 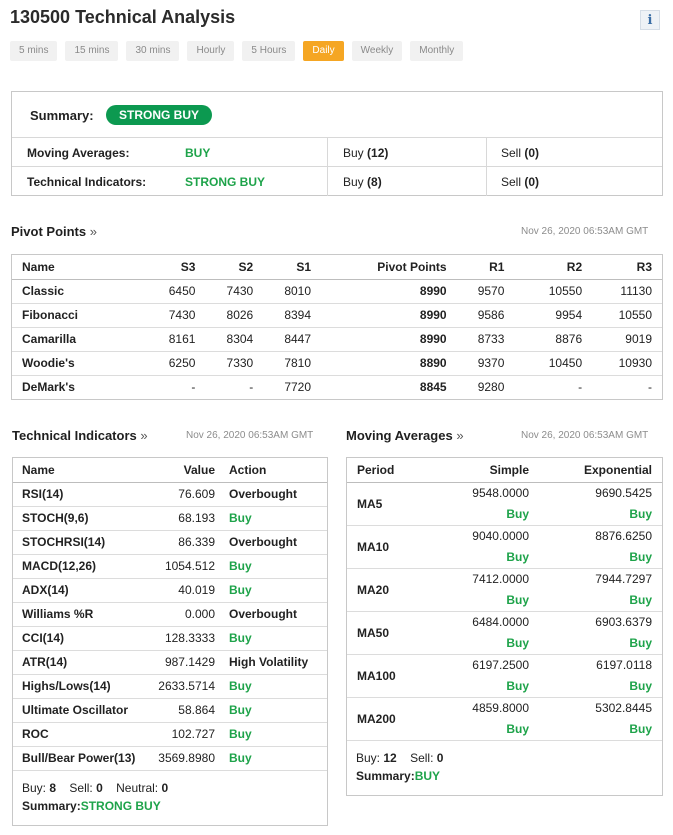 What do you see at coordinates (377, 51) in the screenshot?
I see `tab-weekly: Weekly` at bounding box center [377, 51].